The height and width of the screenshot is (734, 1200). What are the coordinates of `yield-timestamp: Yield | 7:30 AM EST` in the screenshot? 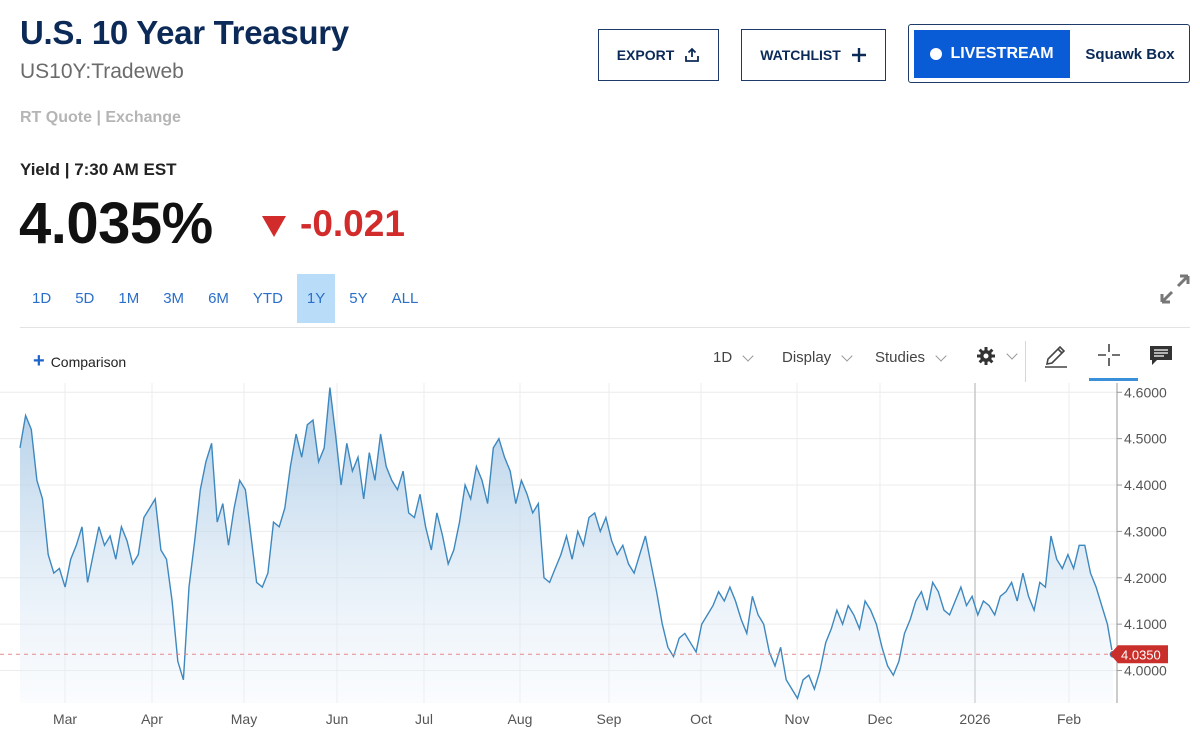 It's located at (98, 169).